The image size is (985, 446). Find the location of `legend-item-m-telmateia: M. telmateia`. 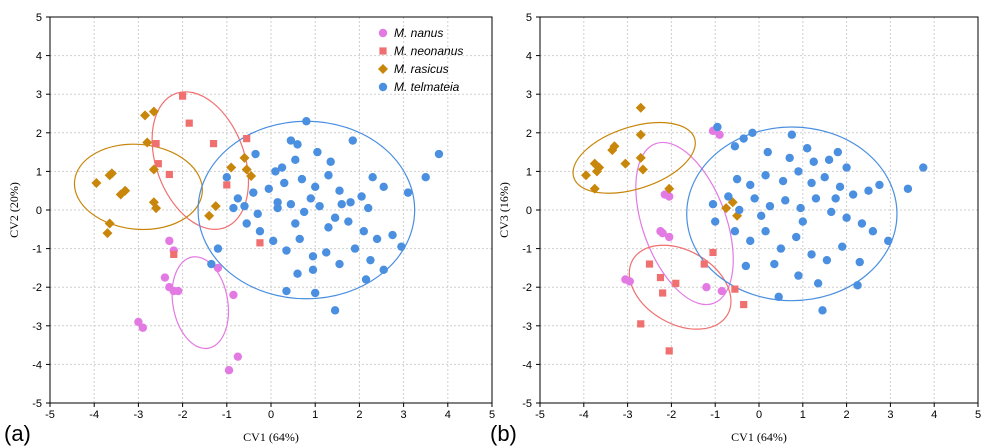

legend-item-m-telmateia: M. telmateia is located at coordinates (419, 87).